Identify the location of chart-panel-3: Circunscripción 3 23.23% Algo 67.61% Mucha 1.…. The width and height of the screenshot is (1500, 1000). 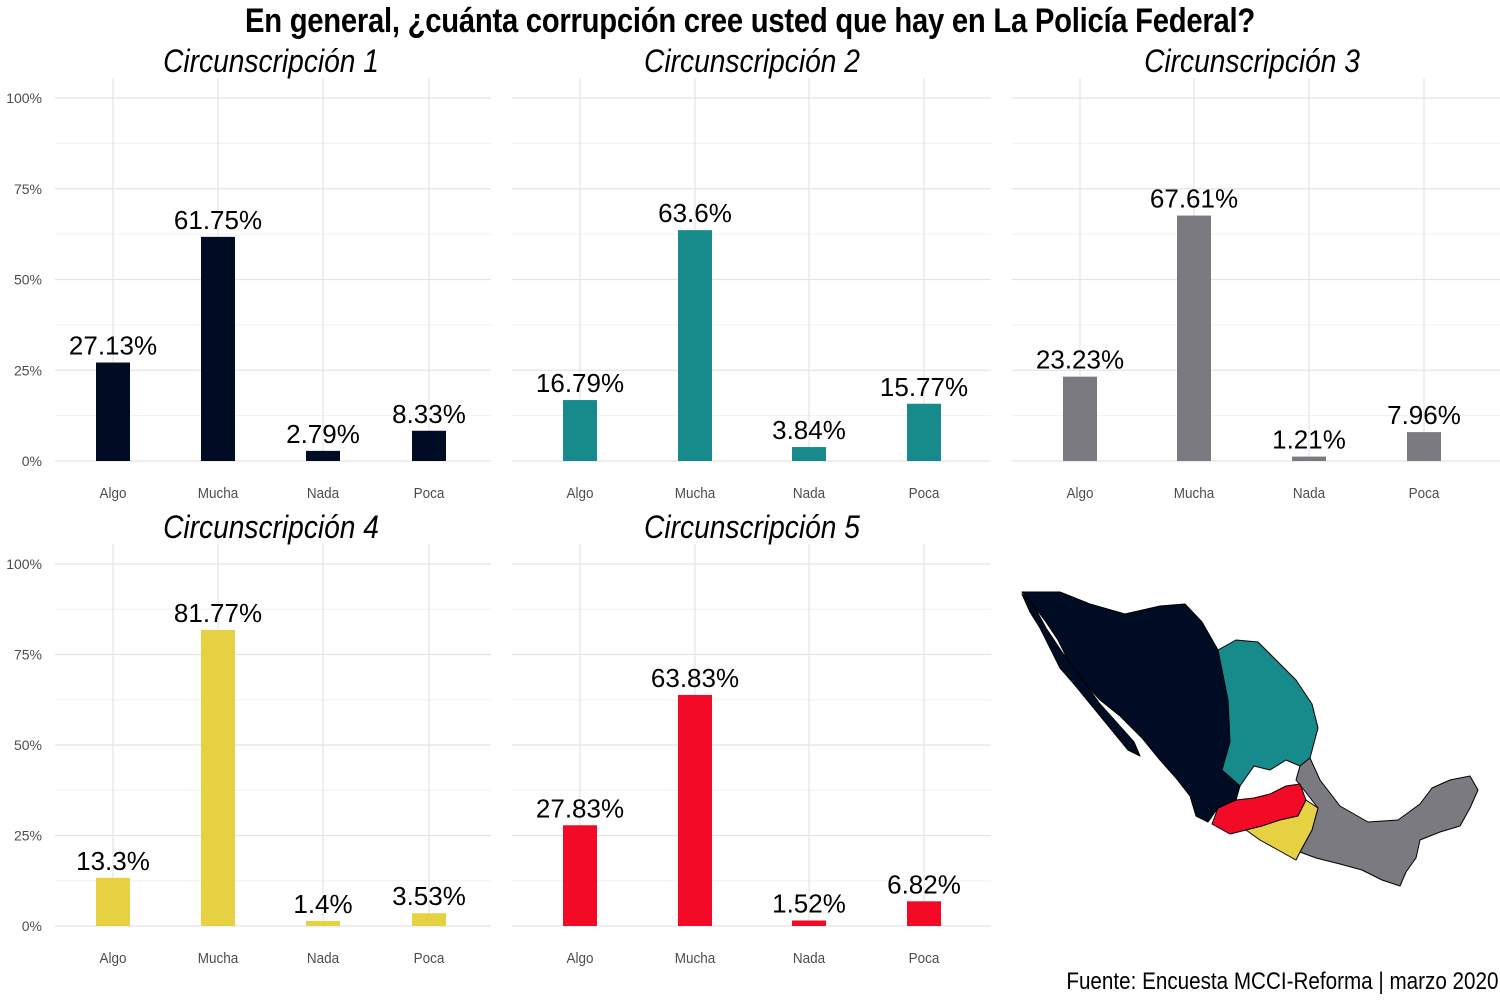
(1256, 273).